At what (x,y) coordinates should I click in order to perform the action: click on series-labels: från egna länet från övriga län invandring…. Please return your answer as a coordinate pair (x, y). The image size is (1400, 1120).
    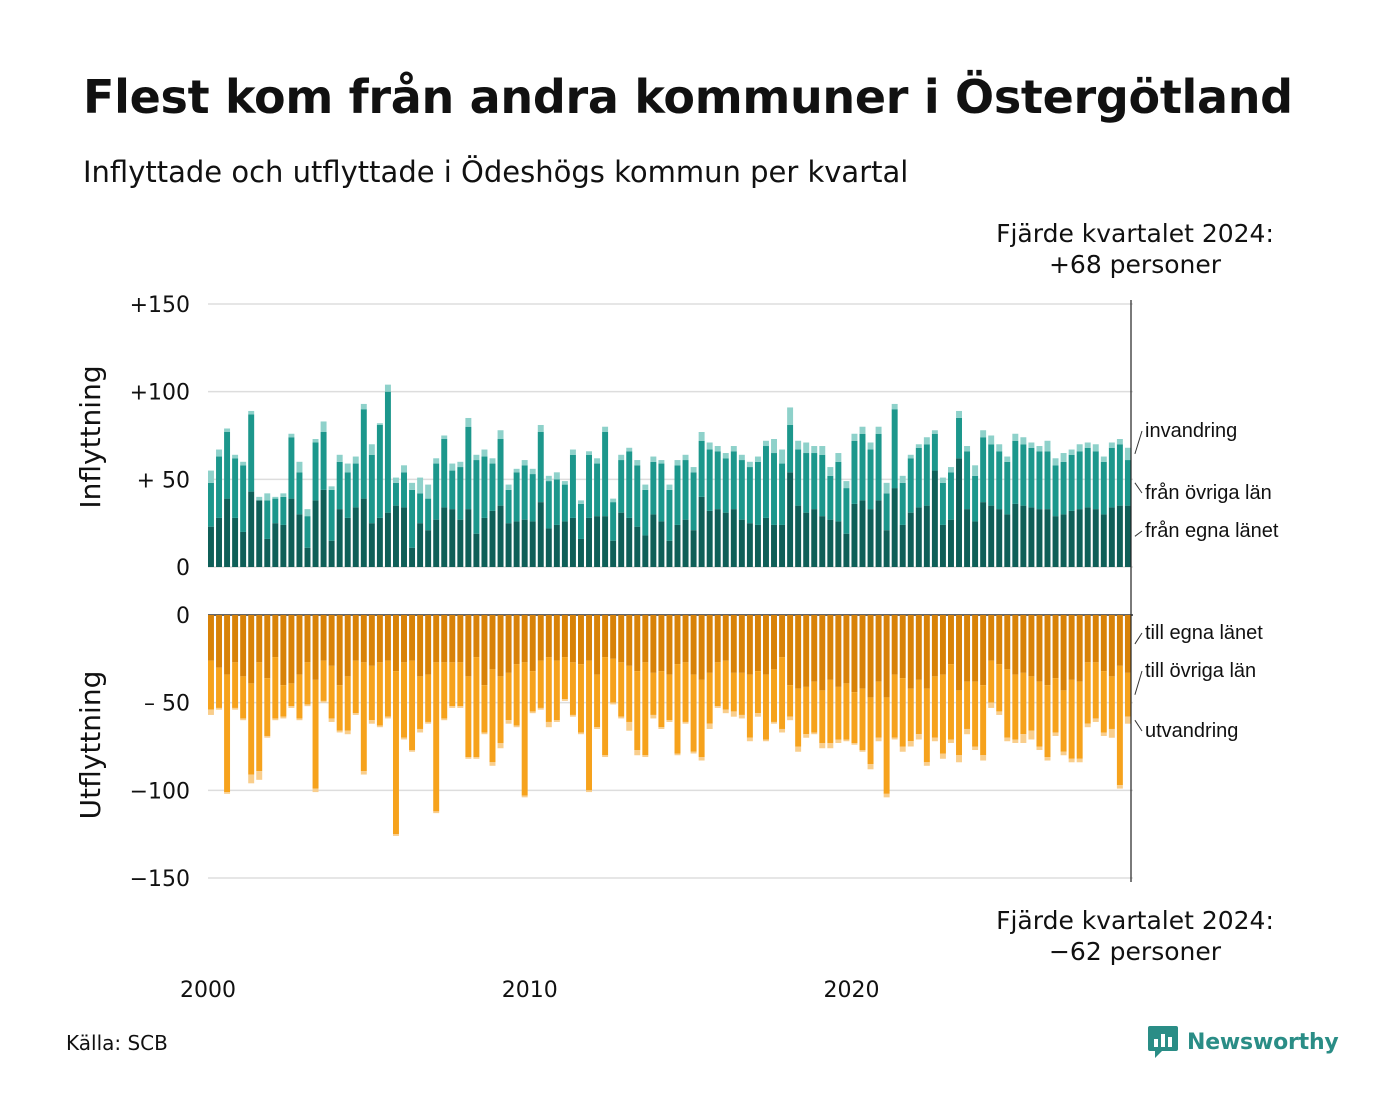
    Looking at the image, I should click on (1206, 581).